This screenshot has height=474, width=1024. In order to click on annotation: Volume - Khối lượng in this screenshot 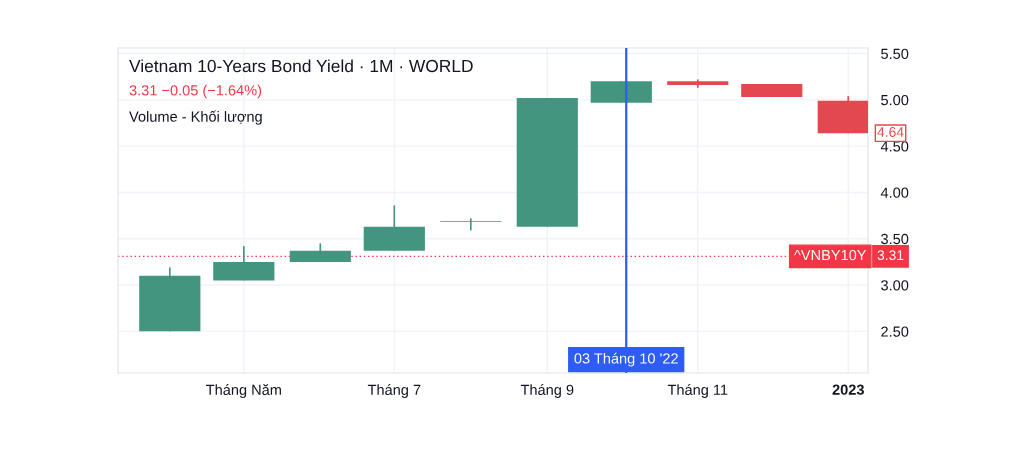, I will do `click(195, 117)`.